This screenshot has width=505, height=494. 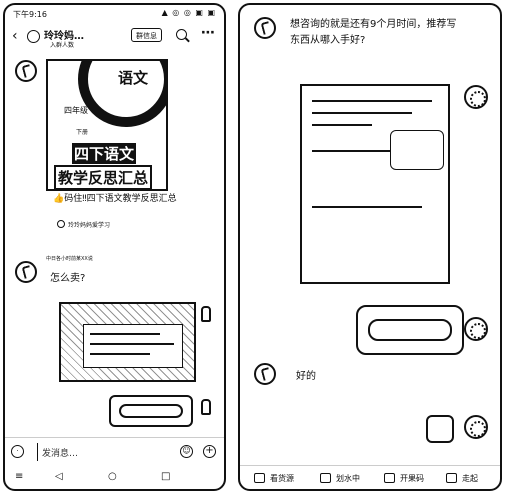 I want to click on menu-item-shop: 看货源, so click(x=274, y=478).